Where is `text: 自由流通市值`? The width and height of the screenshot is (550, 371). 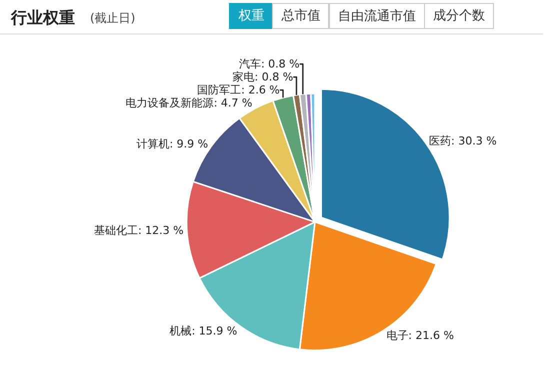 text: 自由流通市值 is located at coordinates (377, 16).